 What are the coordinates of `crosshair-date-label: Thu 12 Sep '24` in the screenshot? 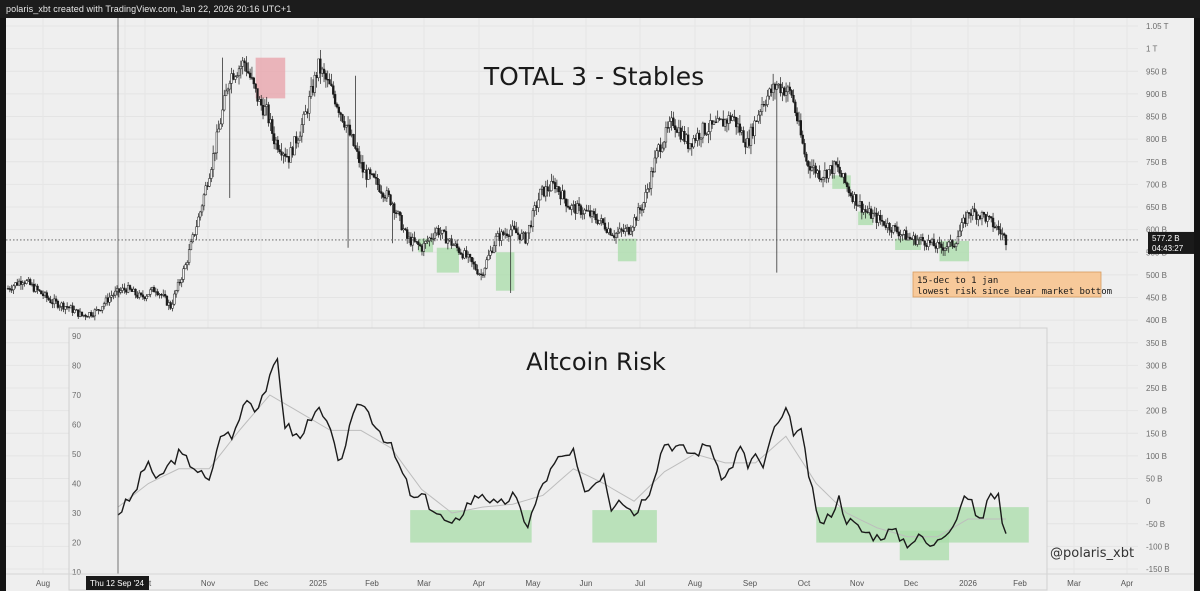 It's located at (117, 583).